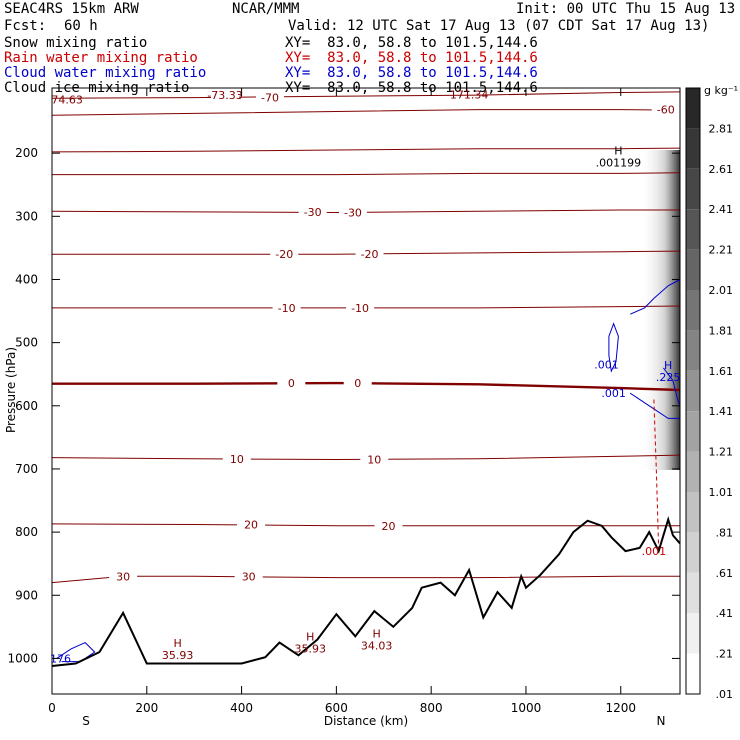  I want to click on y-tick-label: 600, so click(26, 406).